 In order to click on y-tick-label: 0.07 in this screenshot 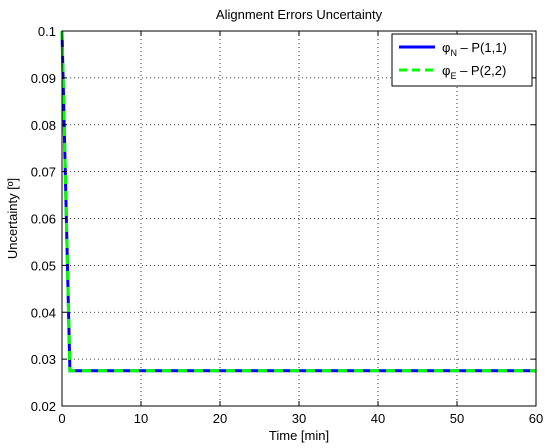, I will do `click(43, 172)`.